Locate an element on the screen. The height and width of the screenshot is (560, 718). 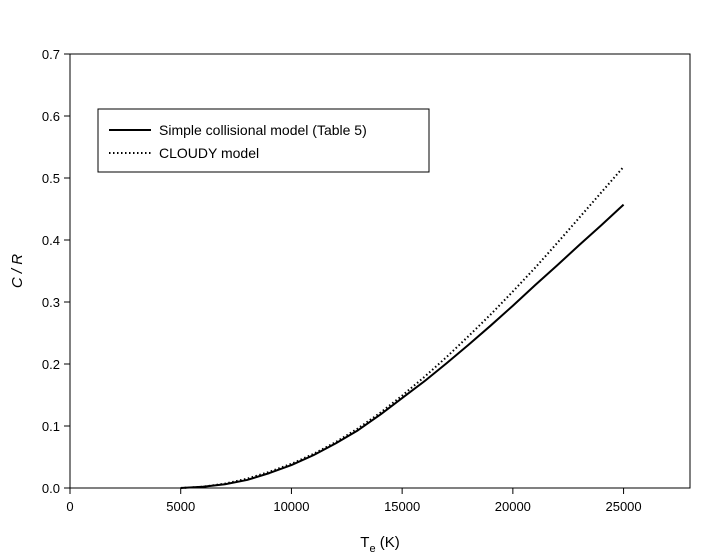
legend-box is located at coordinates (263, 140).